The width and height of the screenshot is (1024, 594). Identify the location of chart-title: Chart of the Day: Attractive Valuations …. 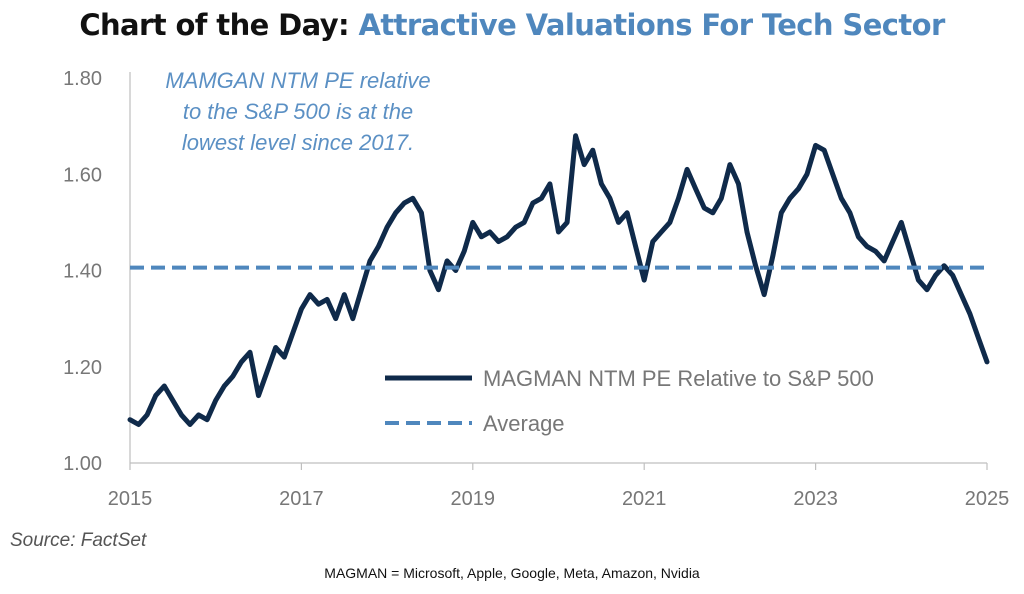
(512, 25).